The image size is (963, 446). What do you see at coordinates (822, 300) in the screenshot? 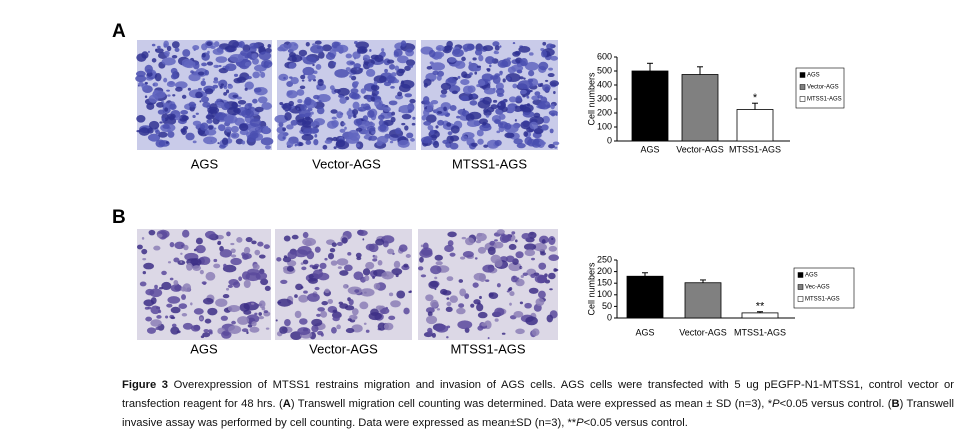
I see `legend-label: MTSS1-AGS` at bounding box center [822, 300].